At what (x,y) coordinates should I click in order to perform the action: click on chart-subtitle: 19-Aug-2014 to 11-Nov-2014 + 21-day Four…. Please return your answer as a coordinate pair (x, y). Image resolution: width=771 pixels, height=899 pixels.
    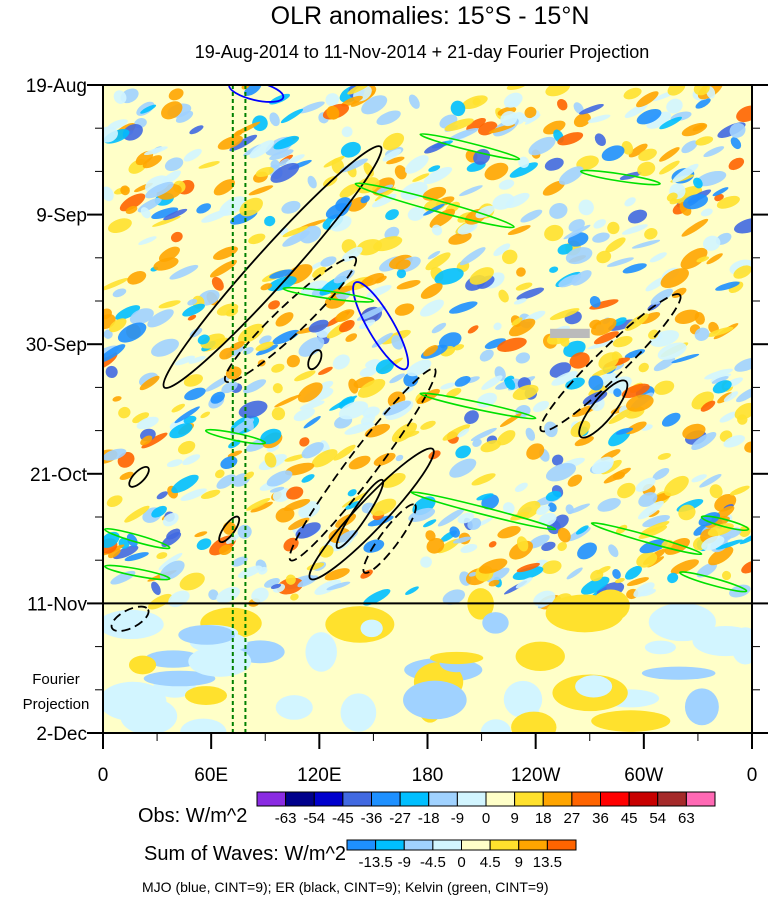
    Looking at the image, I should click on (422, 52).